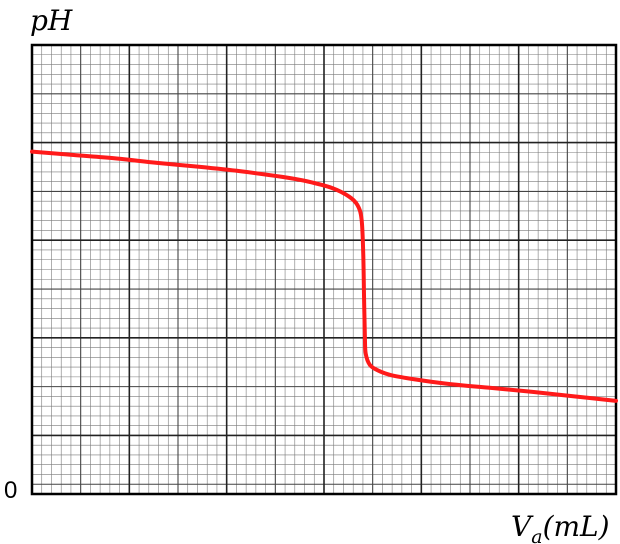 This screenshot has width=620, height=544. I want to click on origin-label: 0, so click(10, 490).